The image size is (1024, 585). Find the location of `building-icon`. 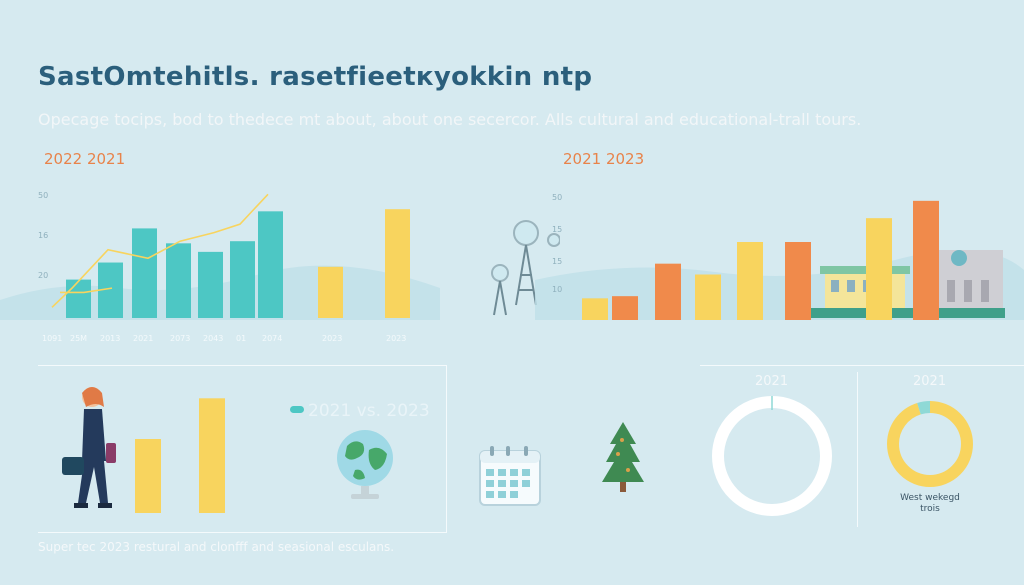

building-icon is located at coordinates (905, 279).